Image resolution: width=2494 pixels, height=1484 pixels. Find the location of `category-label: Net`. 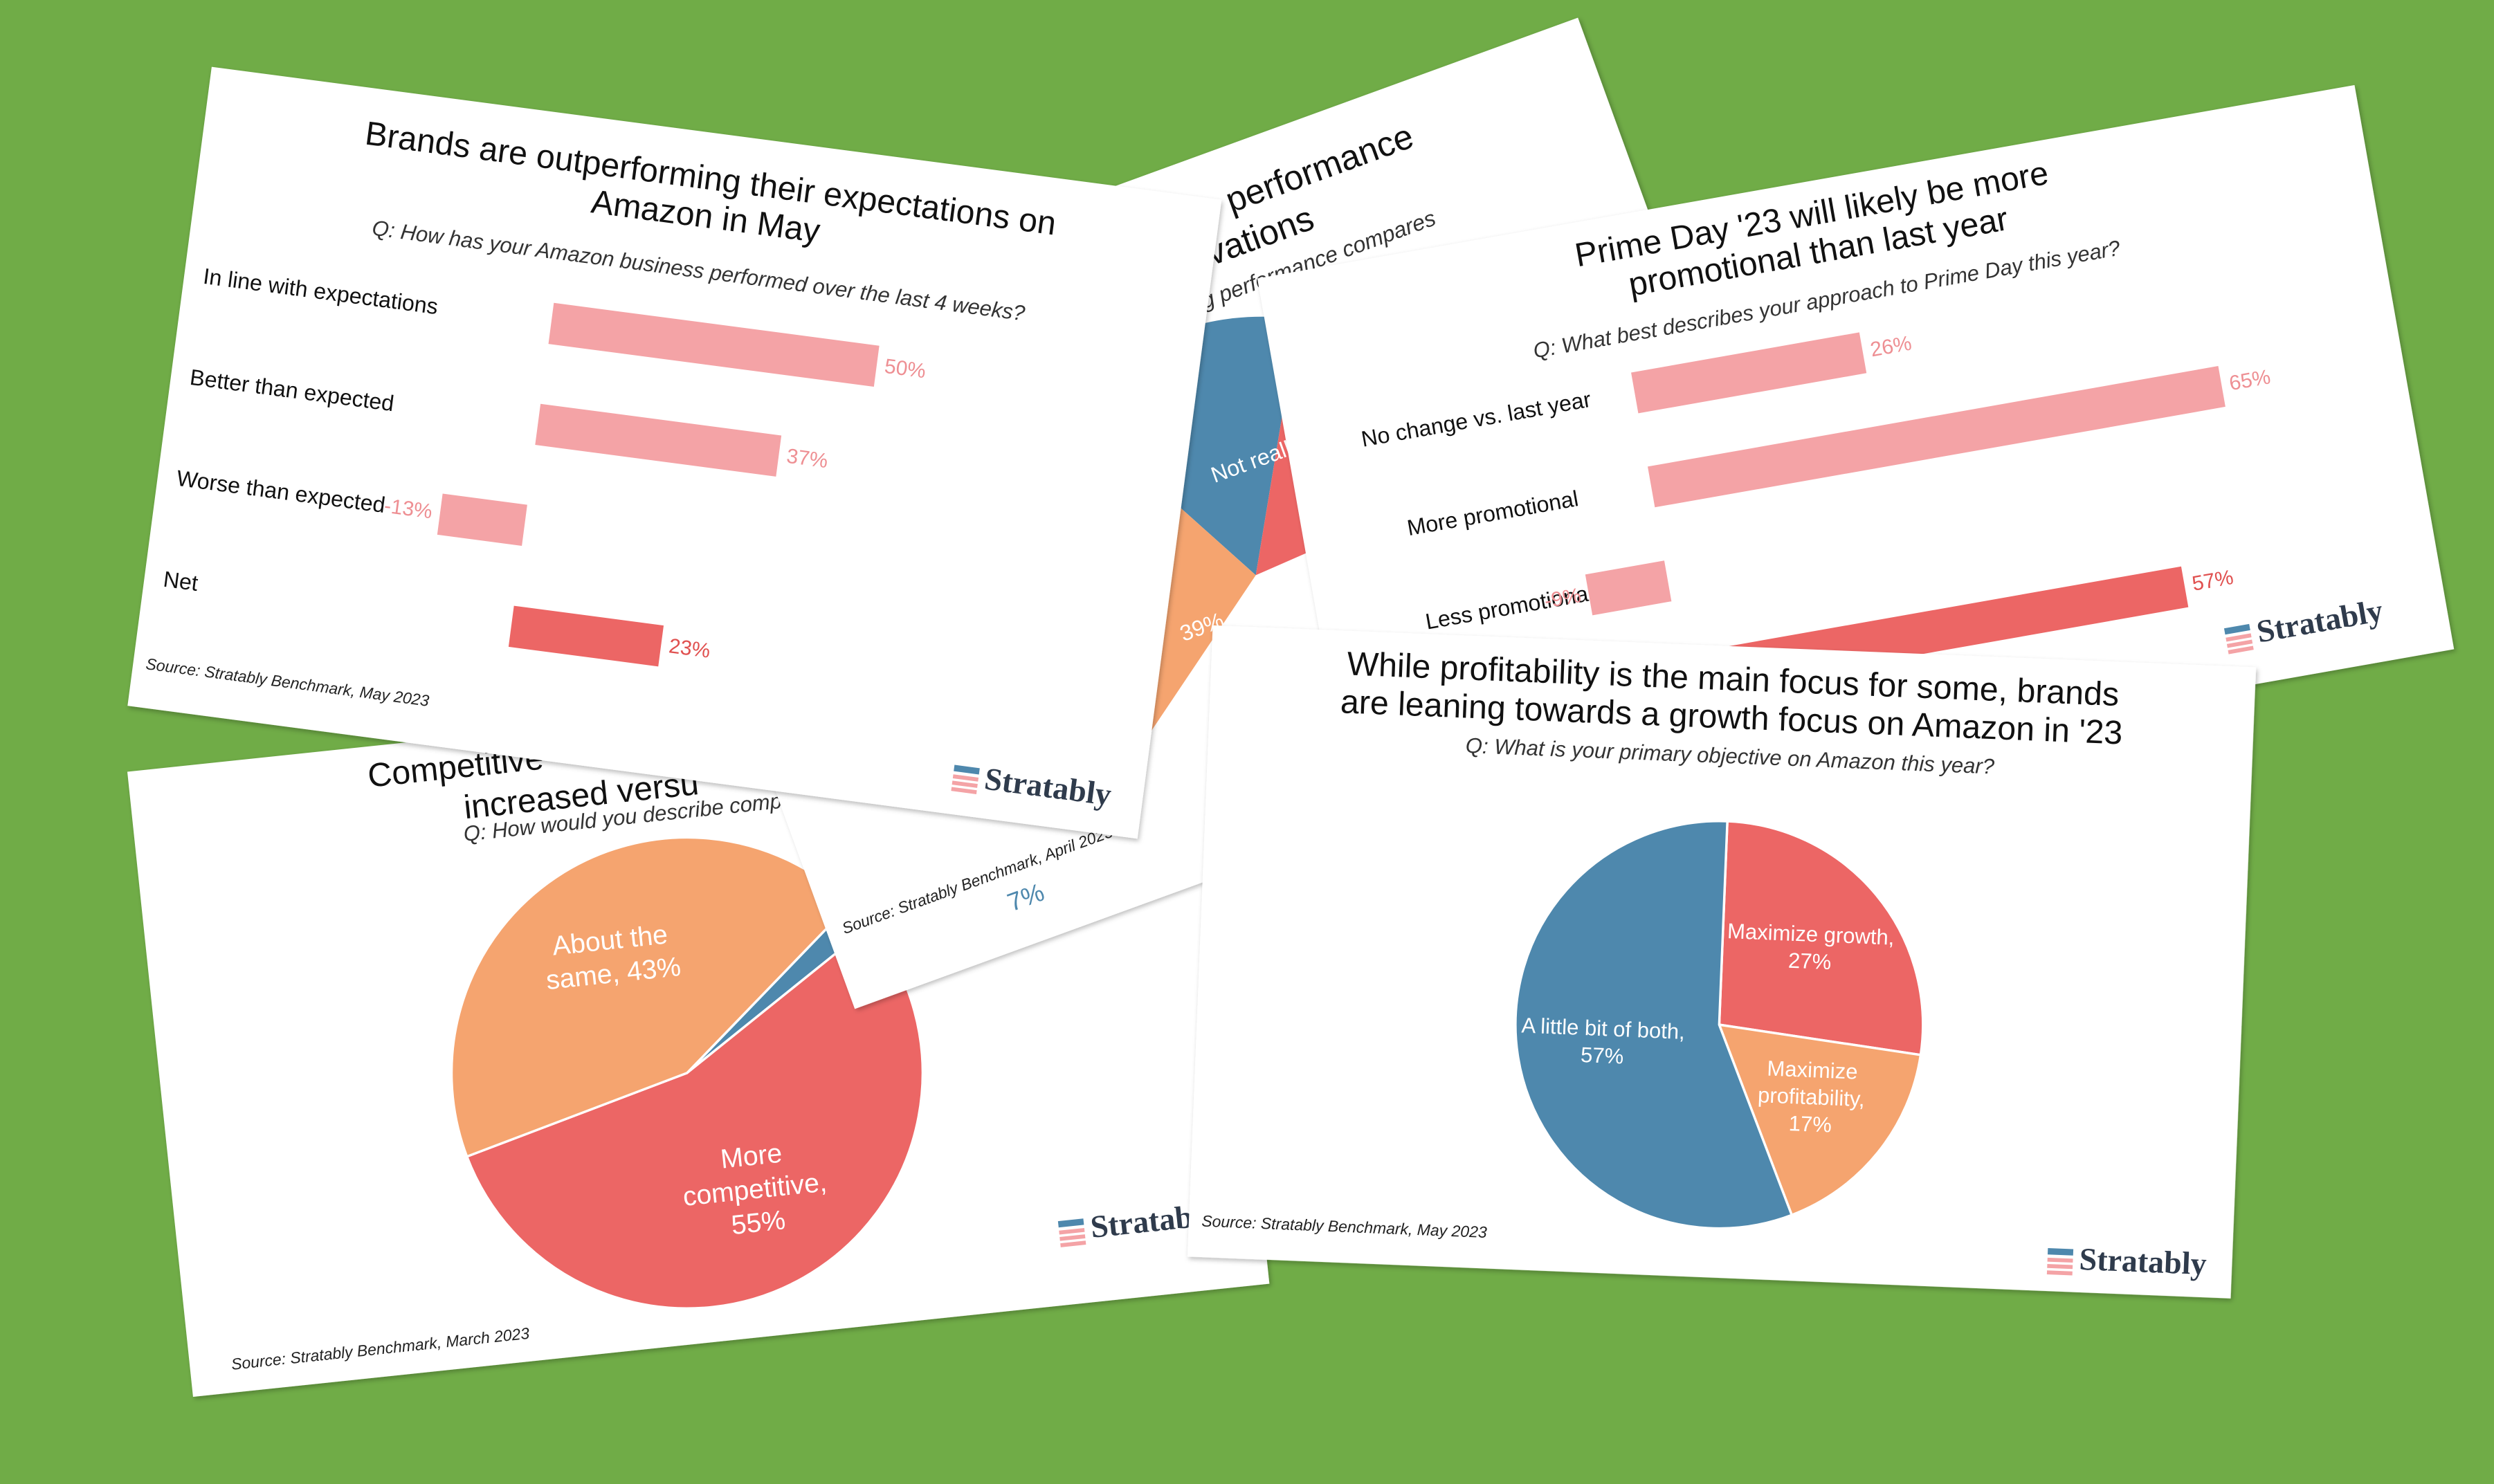

category-label: Net is located at coordinates (180, 581).